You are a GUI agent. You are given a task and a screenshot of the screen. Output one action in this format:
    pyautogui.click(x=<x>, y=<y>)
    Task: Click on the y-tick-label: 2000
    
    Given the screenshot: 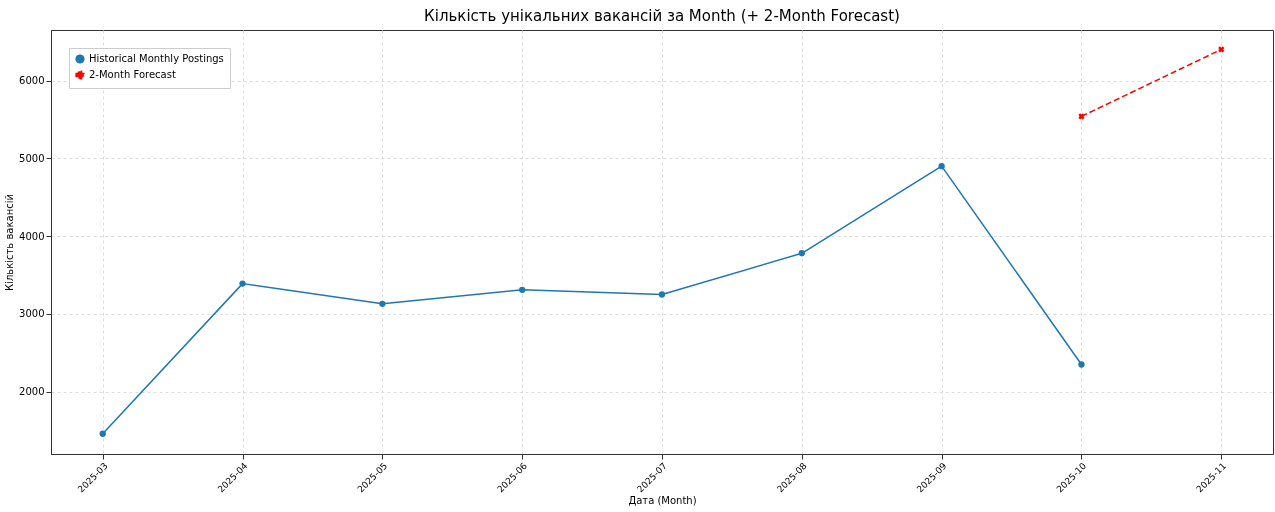 What is the action you would take?
    pyautogui.click(x=32, y=392)
    